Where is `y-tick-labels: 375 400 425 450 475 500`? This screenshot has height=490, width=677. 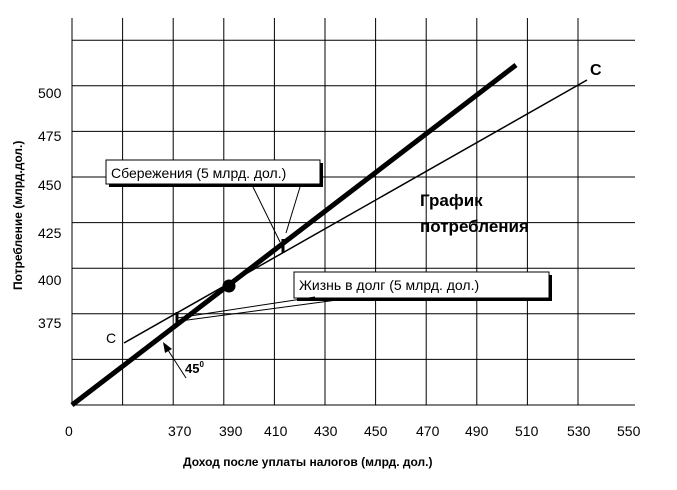
y-tick-labels: 375 400 425 450 475 500 is located at coordinates (50, 208).